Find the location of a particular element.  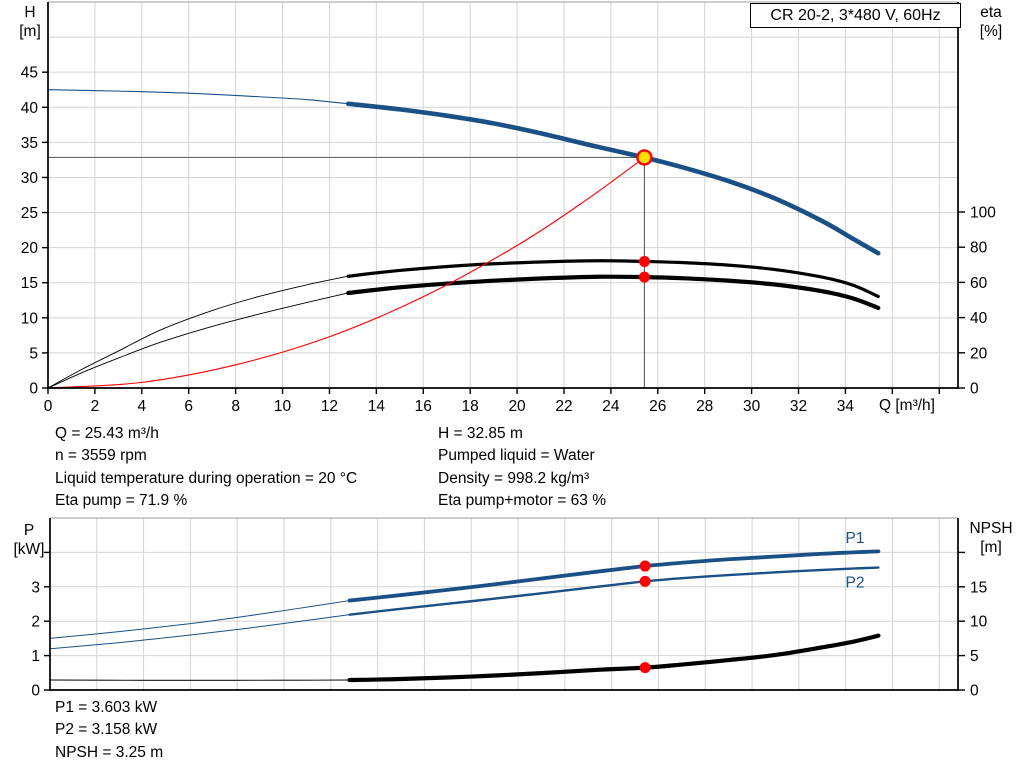

y-left-tick-label: 3 is located at coordinates (35, 587).